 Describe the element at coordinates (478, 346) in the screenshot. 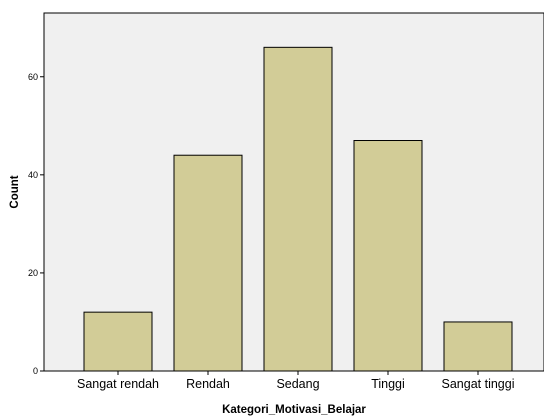

I see `bar-sangat-tinggi` at that location.